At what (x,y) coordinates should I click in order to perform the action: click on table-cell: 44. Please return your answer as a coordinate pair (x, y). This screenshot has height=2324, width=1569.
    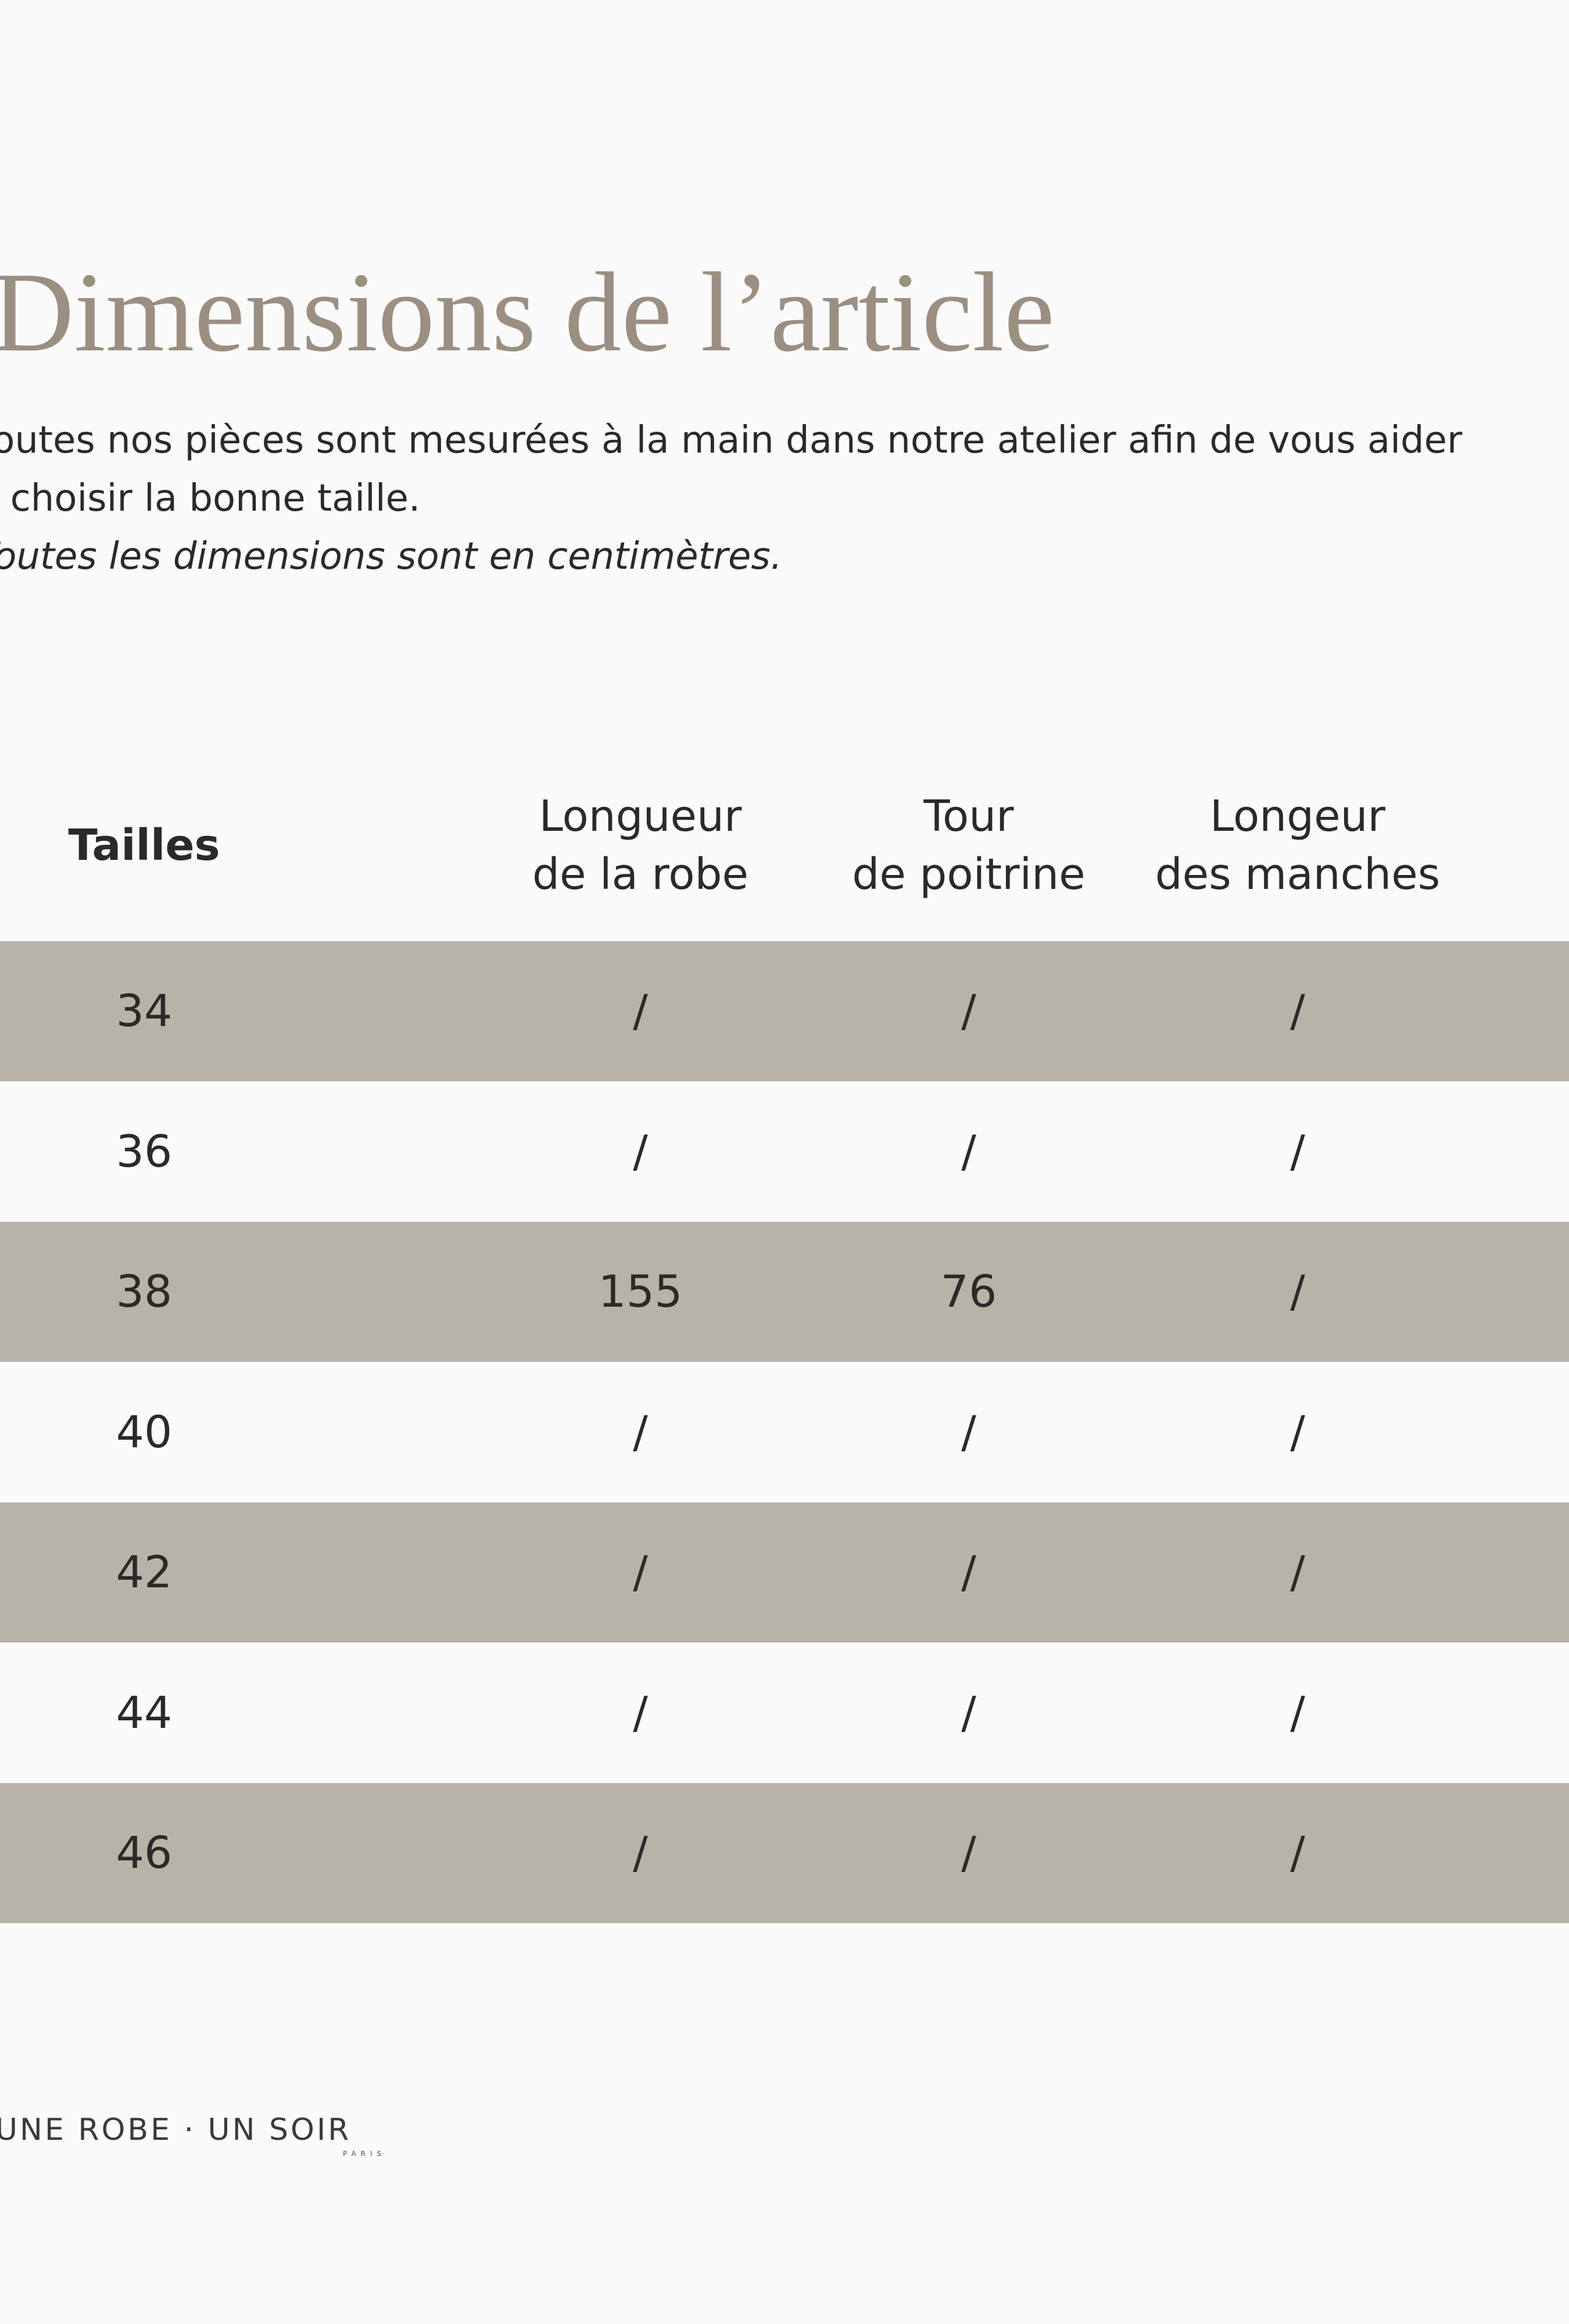
    Looking at the image, I should click on (144, 1712).